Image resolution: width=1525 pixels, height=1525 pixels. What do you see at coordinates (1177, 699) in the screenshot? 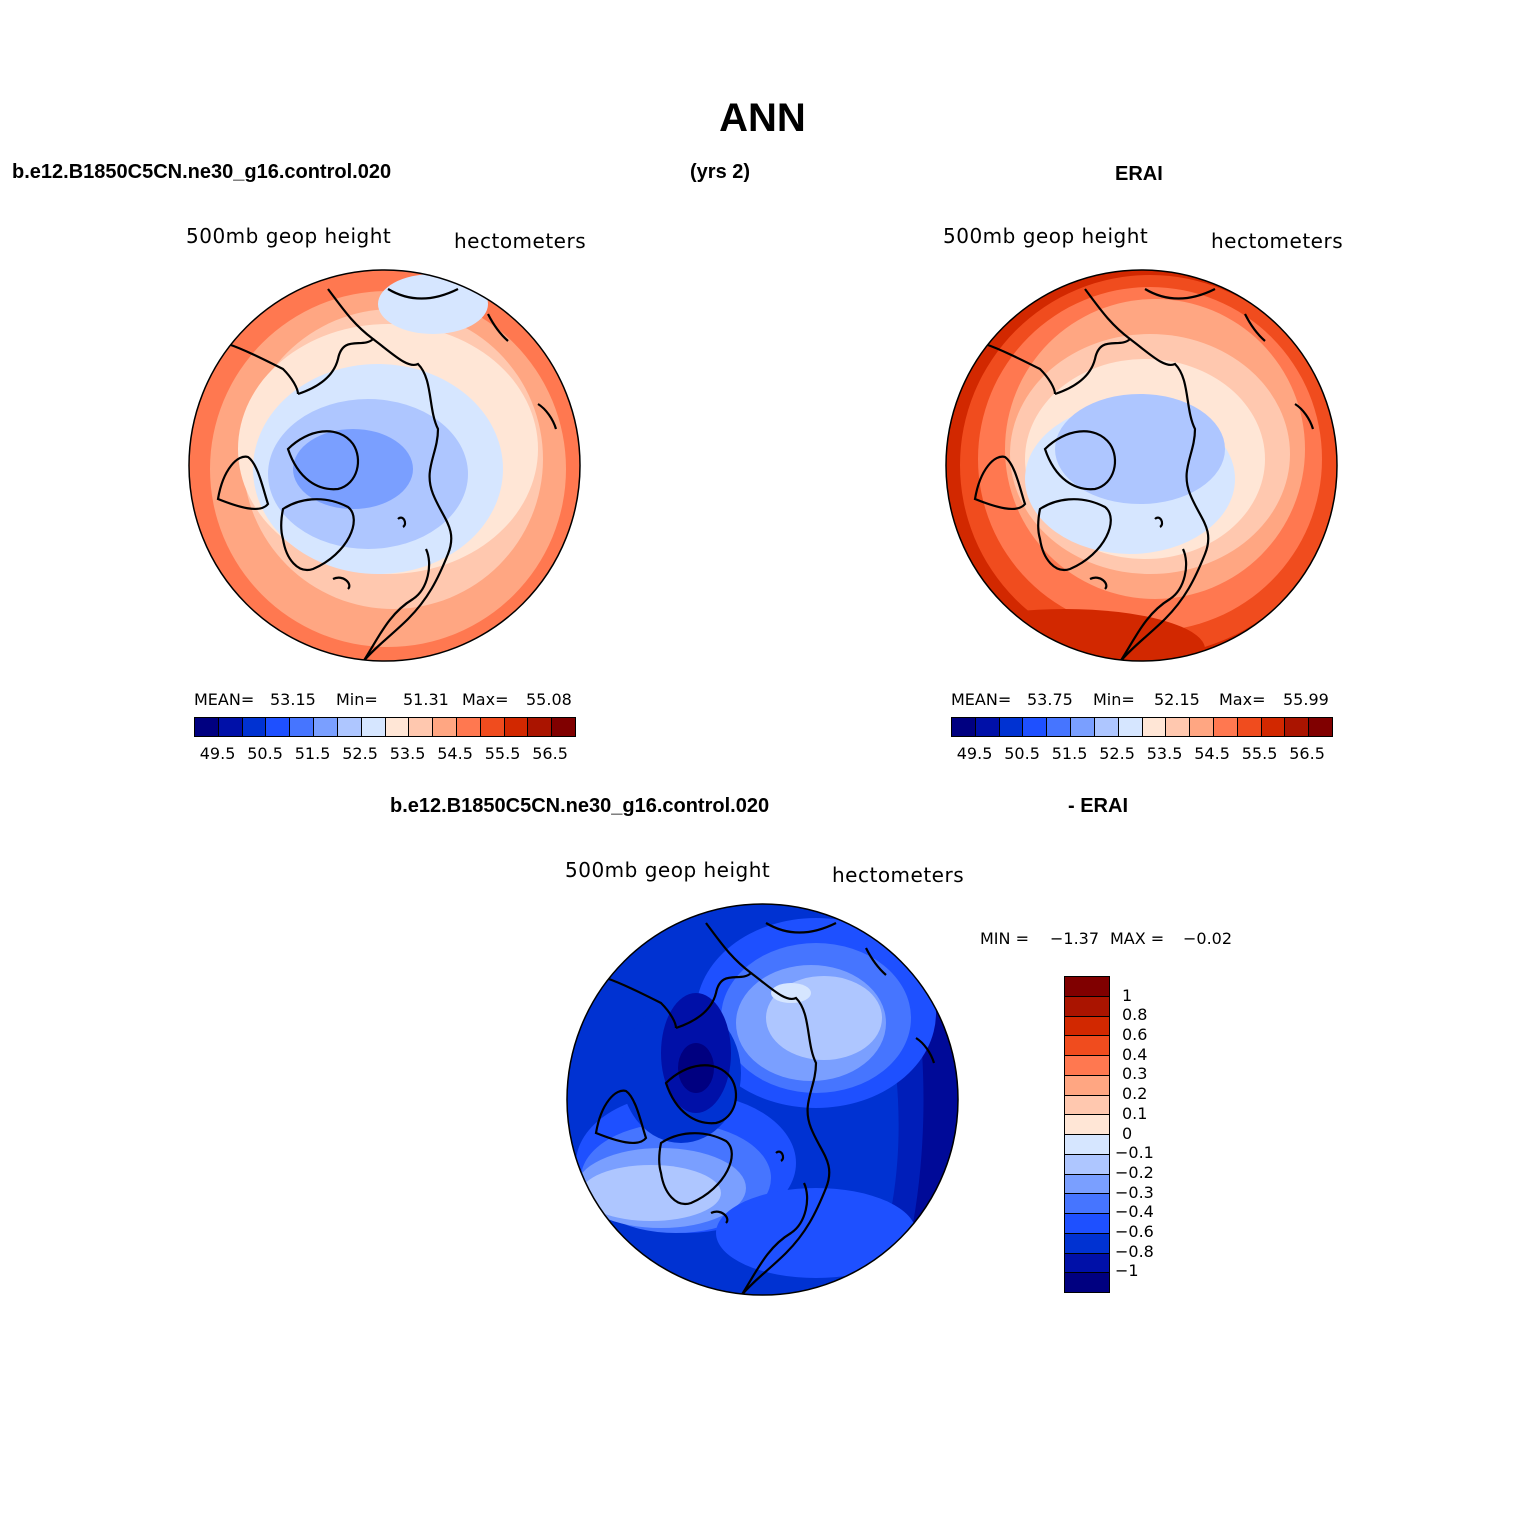
I see `erai-min-value: 52.15` at bounding box center [1177, 699].